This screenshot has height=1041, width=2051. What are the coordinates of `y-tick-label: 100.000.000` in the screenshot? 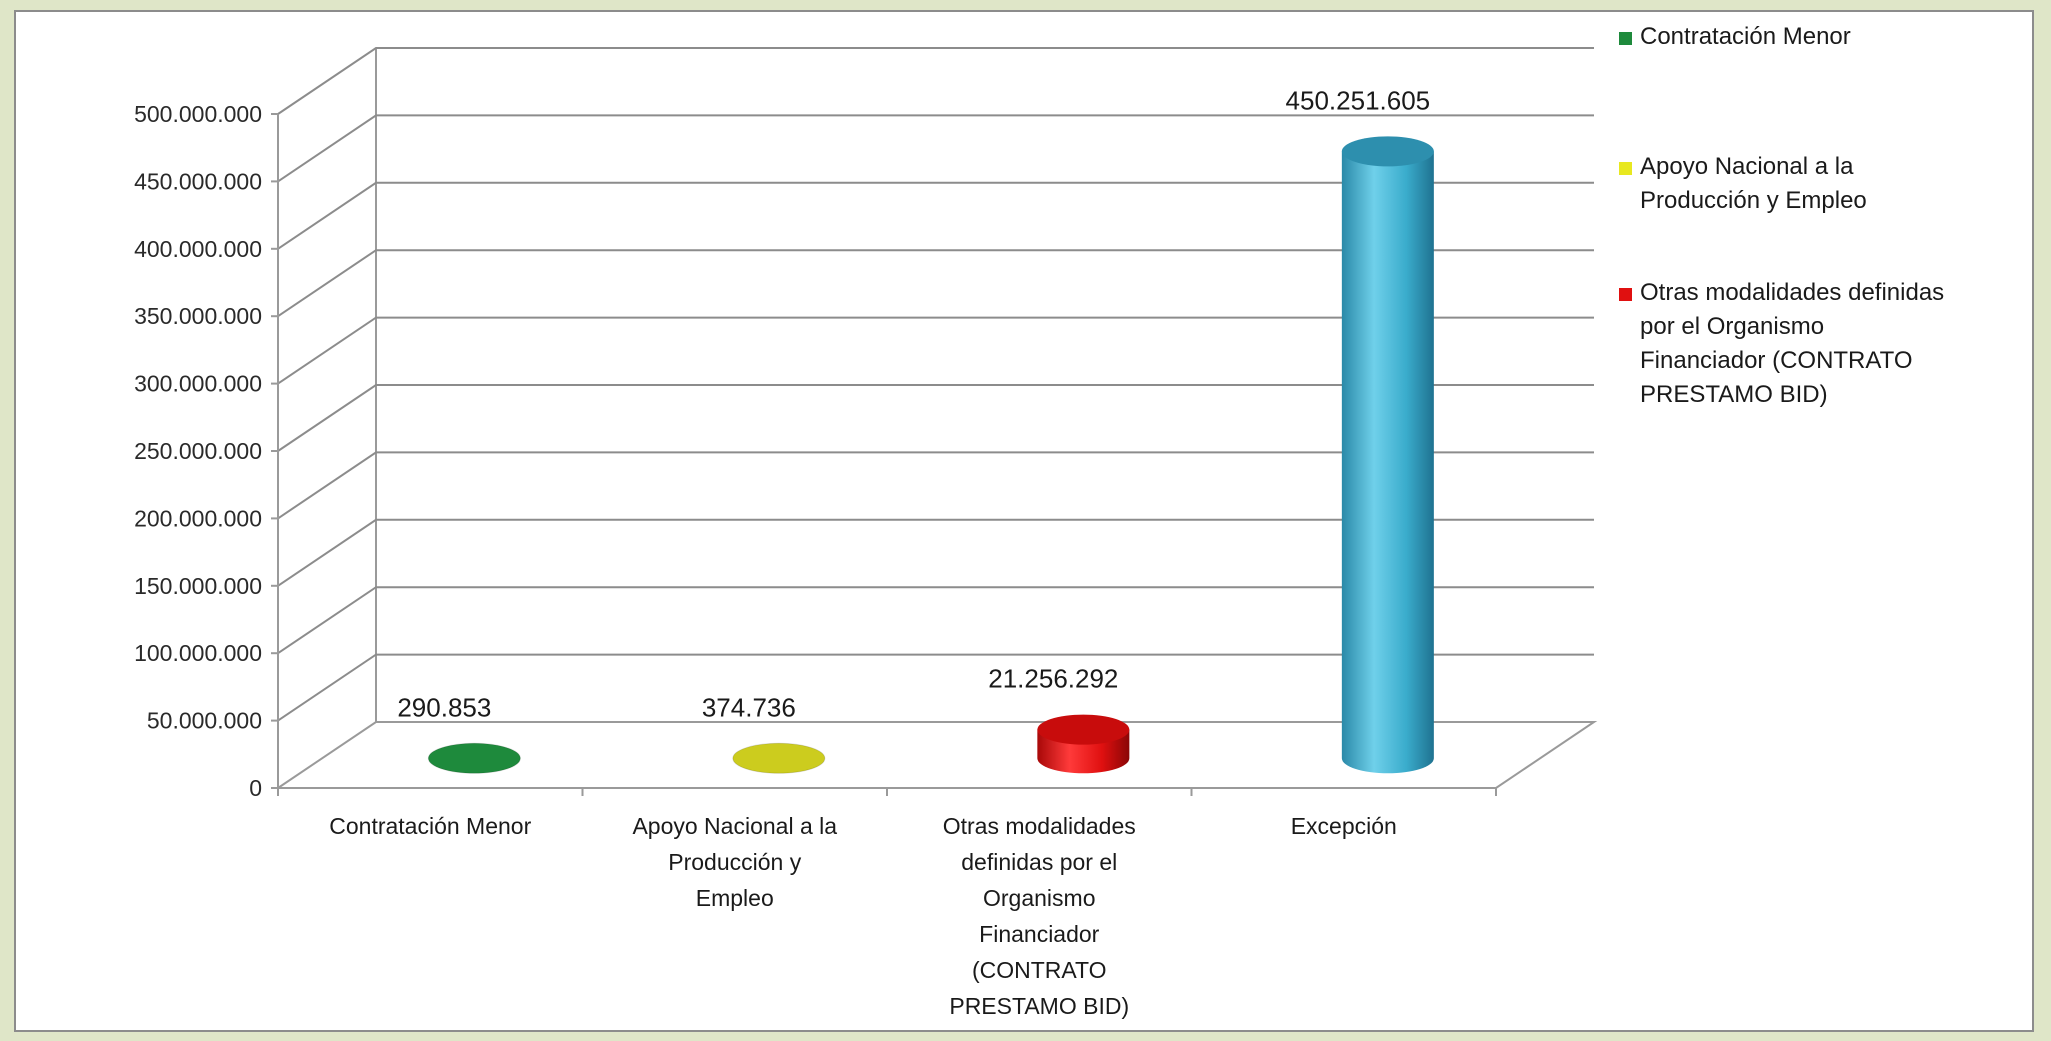 It's located at (198, 653).